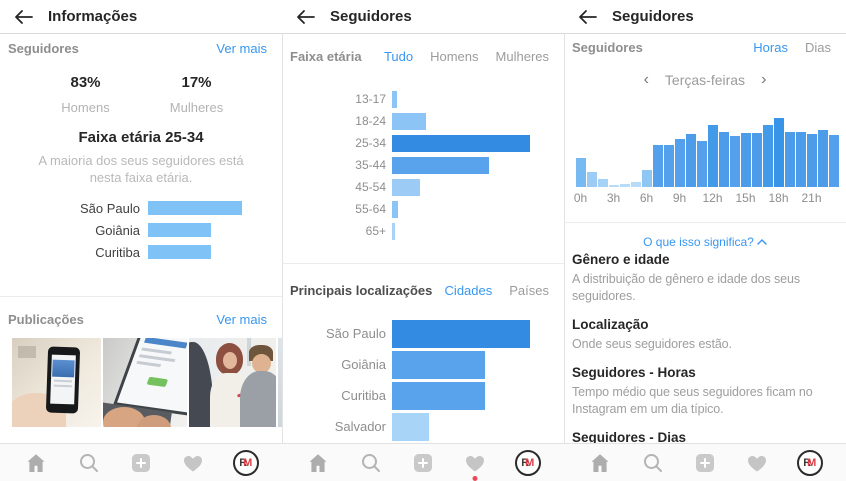  What do you see at coordinates (280, 382) in the screenshot?
I see `post-thumbnail-partial` at bounding box center [280, 382].